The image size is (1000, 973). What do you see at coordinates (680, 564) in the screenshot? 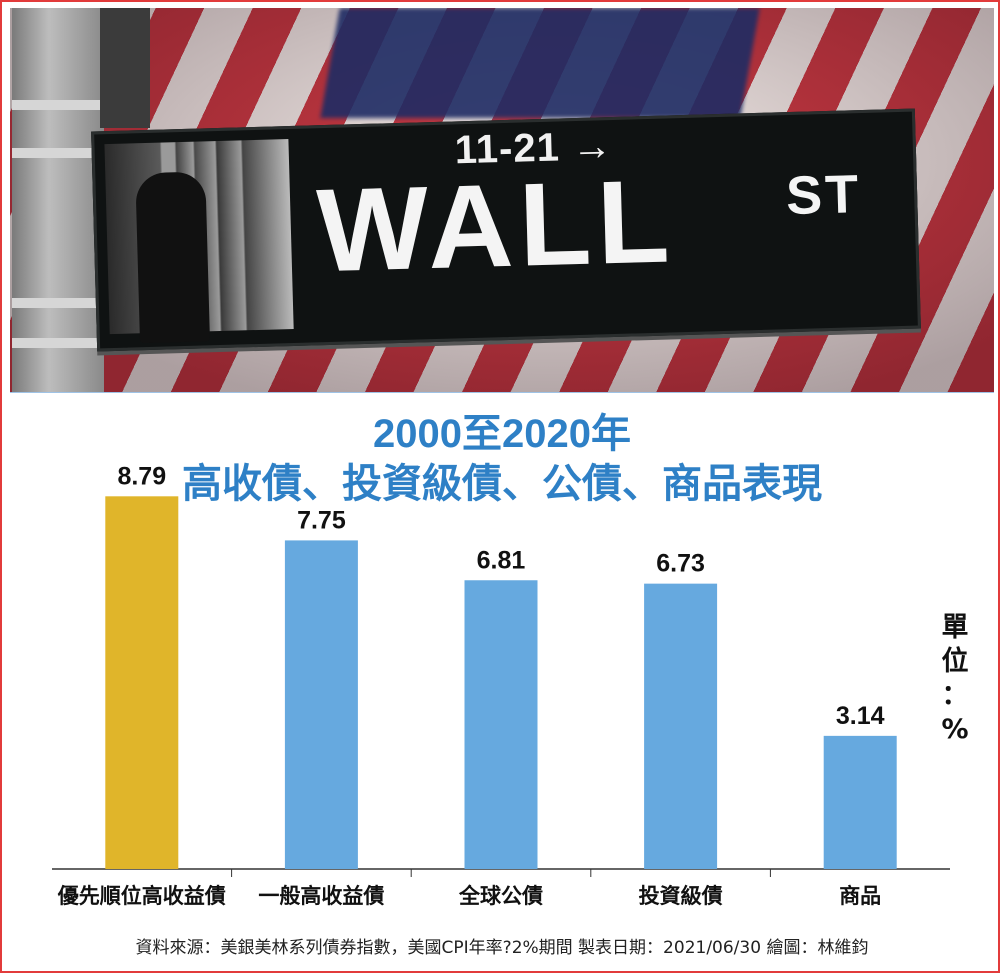
I see `data-label: 6.73` at bounding box center [680, 564].